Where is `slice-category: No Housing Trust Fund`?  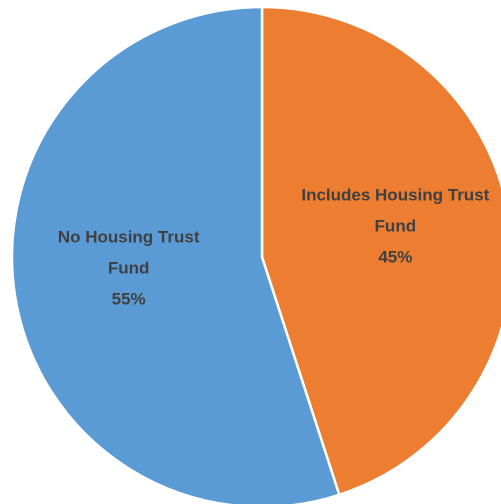
slice-category: No Housing Trust Fund is located at coordinates (128, 252).